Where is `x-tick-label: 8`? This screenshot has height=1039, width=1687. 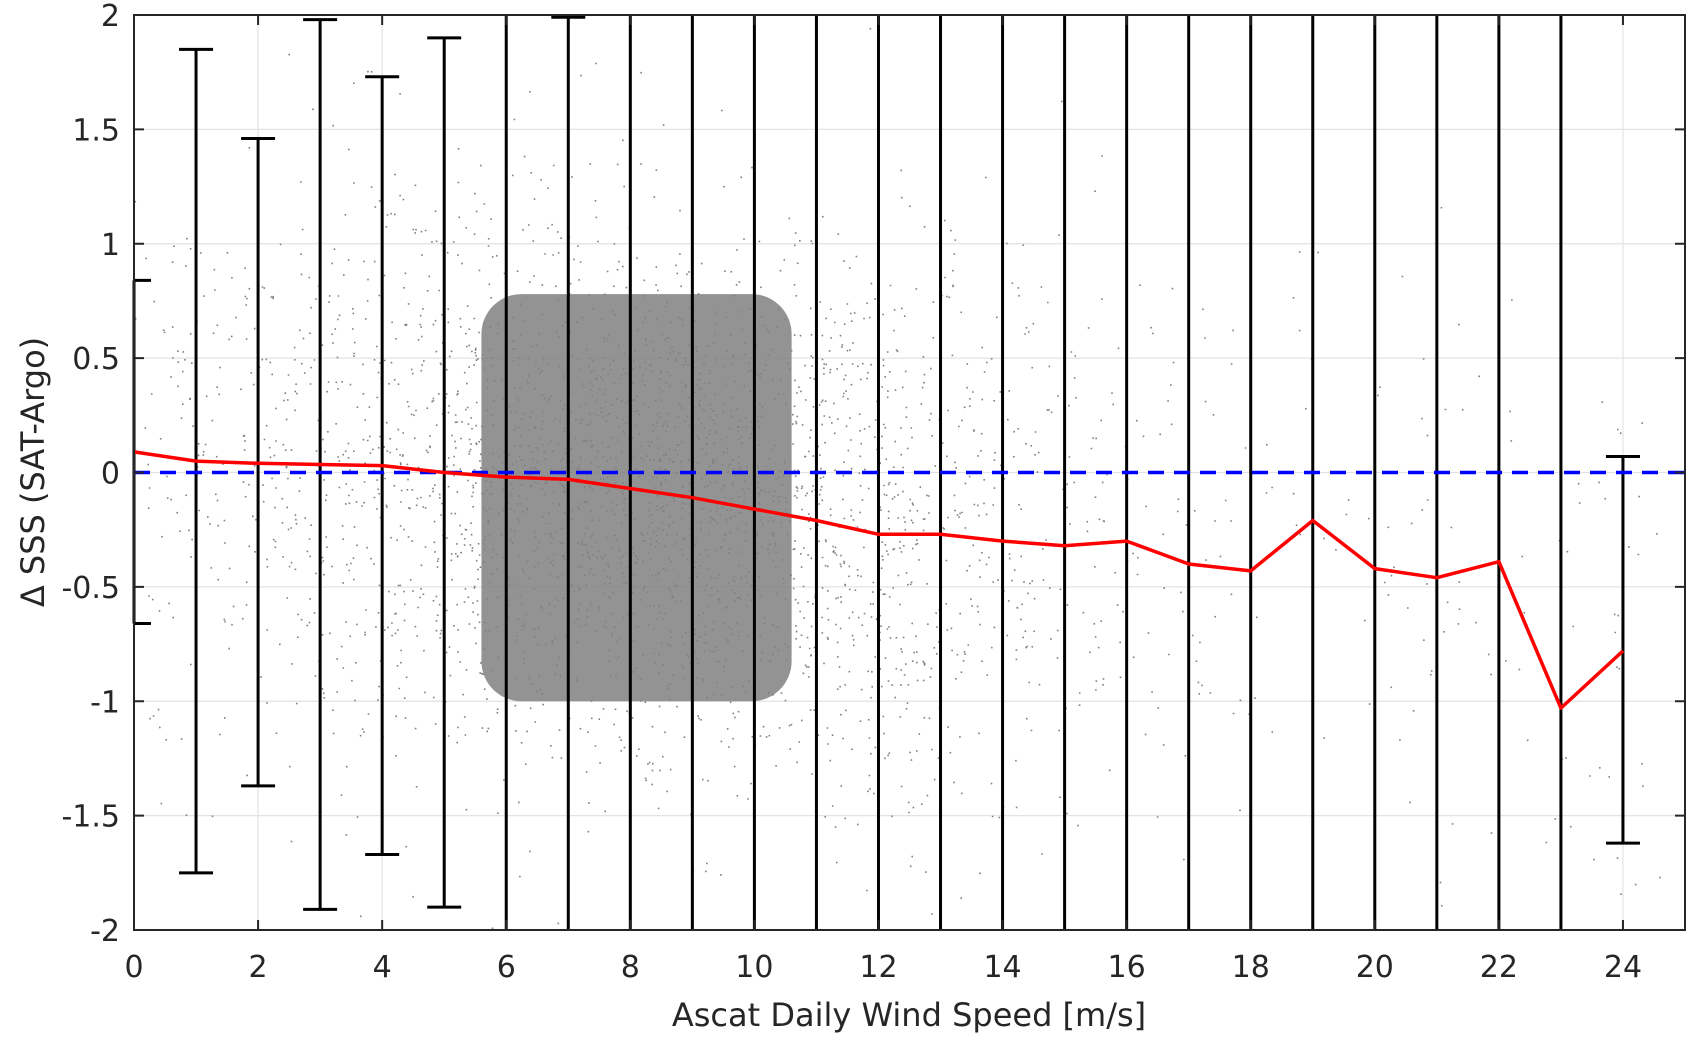
x-tick-label: 8 is located at coordinates (630, 967).